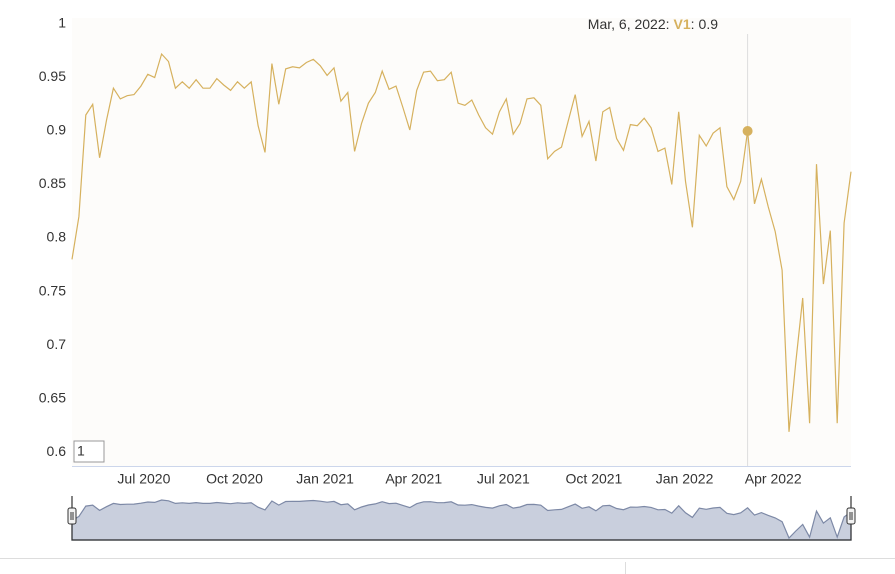 Image resolution: width=895 pixels, height=574 pixels. Describe the element at coordinates (685, 479) in the screenshot. I see `x-tick-label: Jan 2022` at that location.